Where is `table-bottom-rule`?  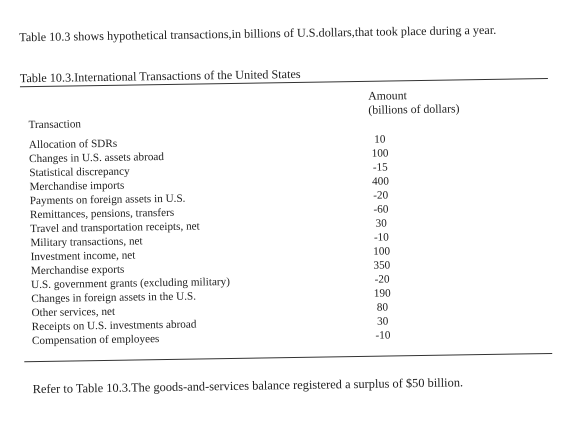 table-bottom-rule is located at coordinates (288, 357).